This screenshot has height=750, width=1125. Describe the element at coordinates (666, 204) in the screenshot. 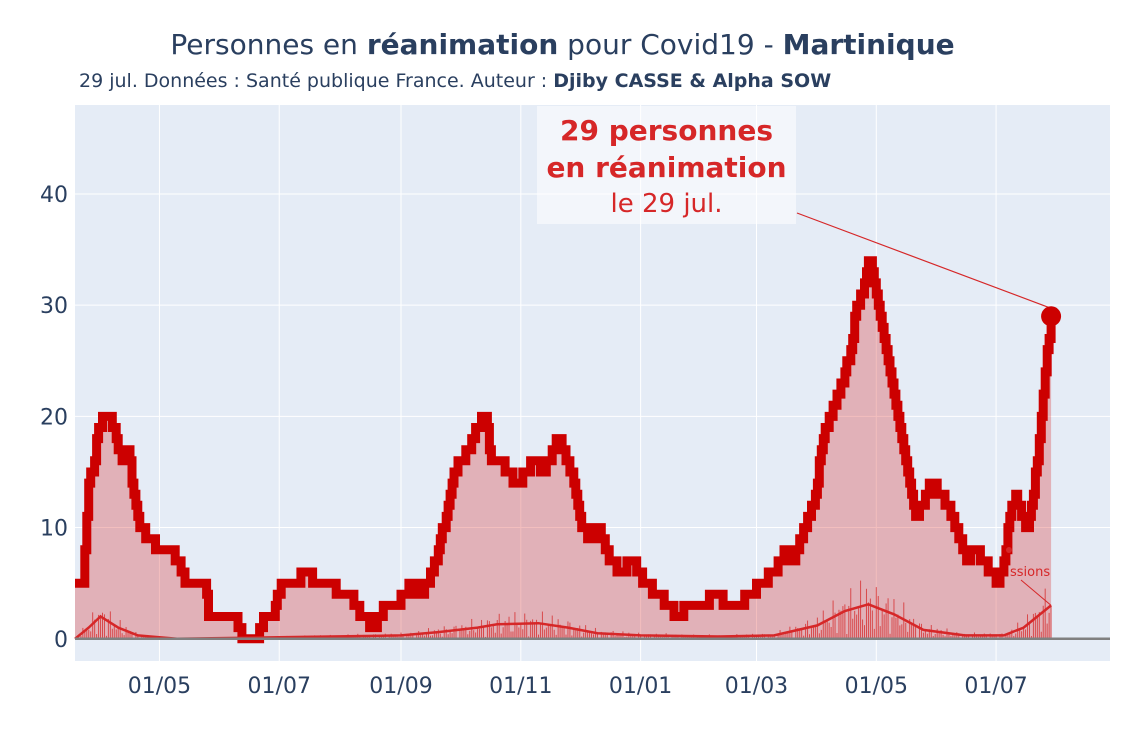

I see `callout-line-3: le 29 jul.` at that location.